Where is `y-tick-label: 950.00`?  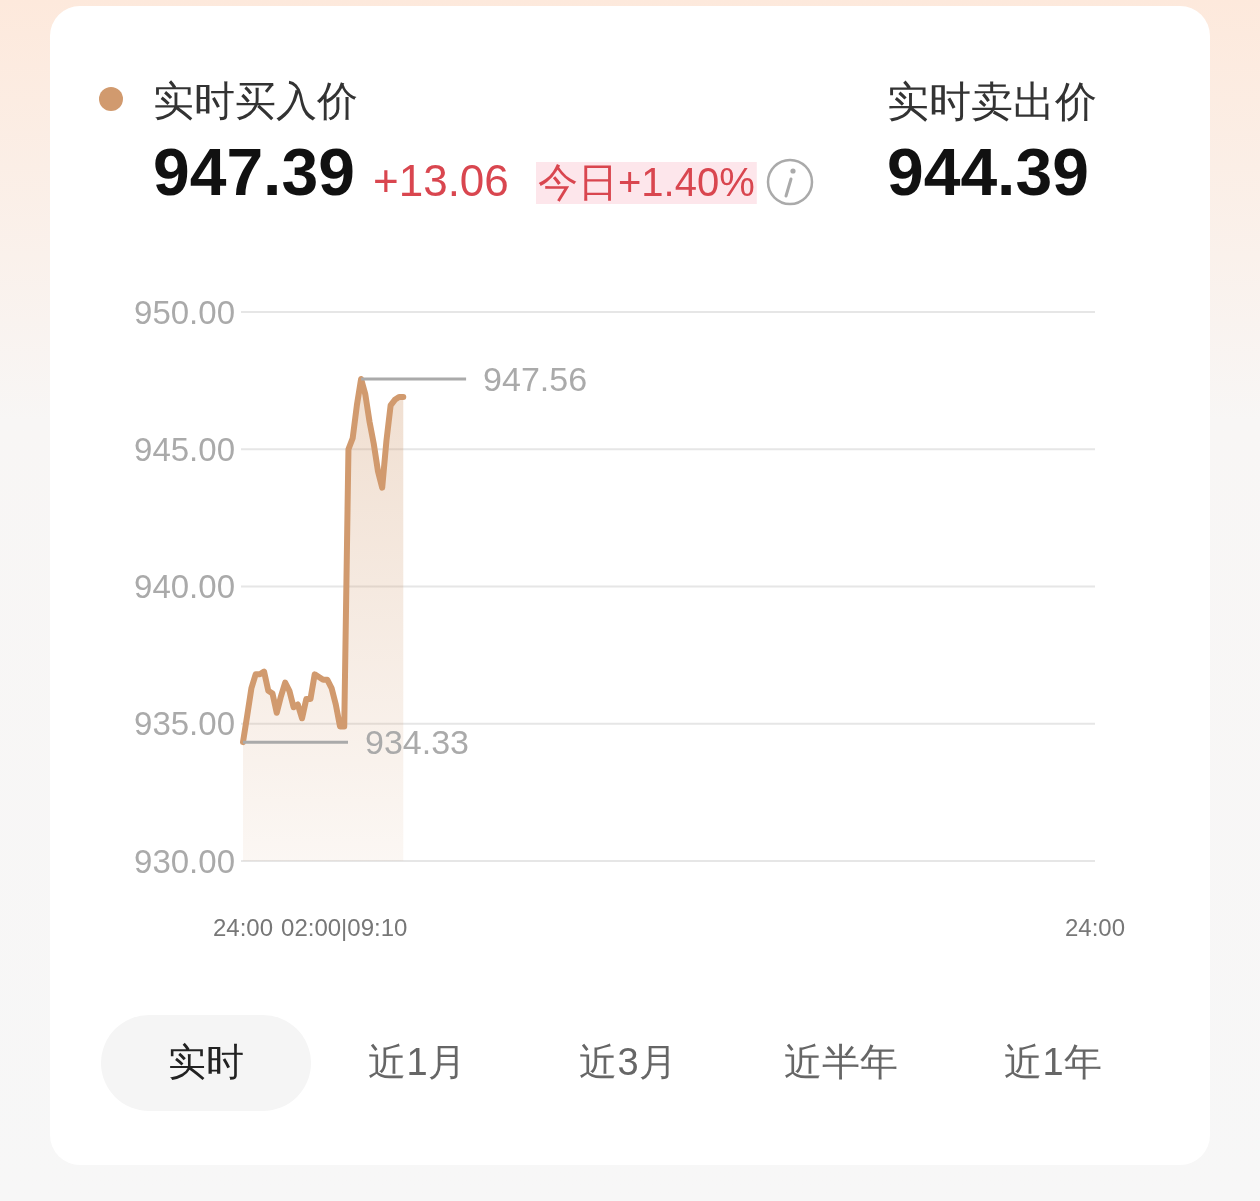
y-tick-label: 950.00 is located at coordinates (184, 312).